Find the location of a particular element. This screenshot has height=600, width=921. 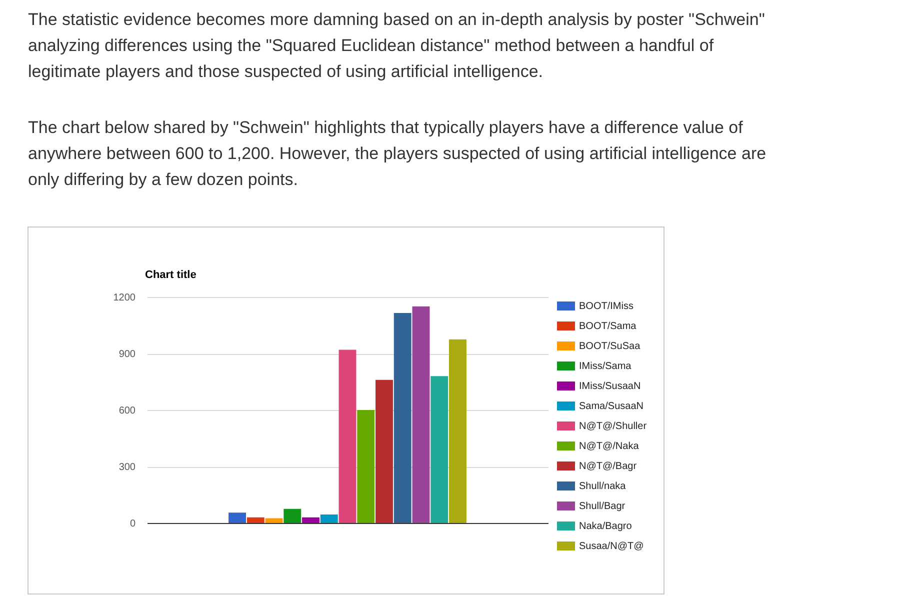

legend-label: BOOT/Sama is located at coordinates (608, 326).